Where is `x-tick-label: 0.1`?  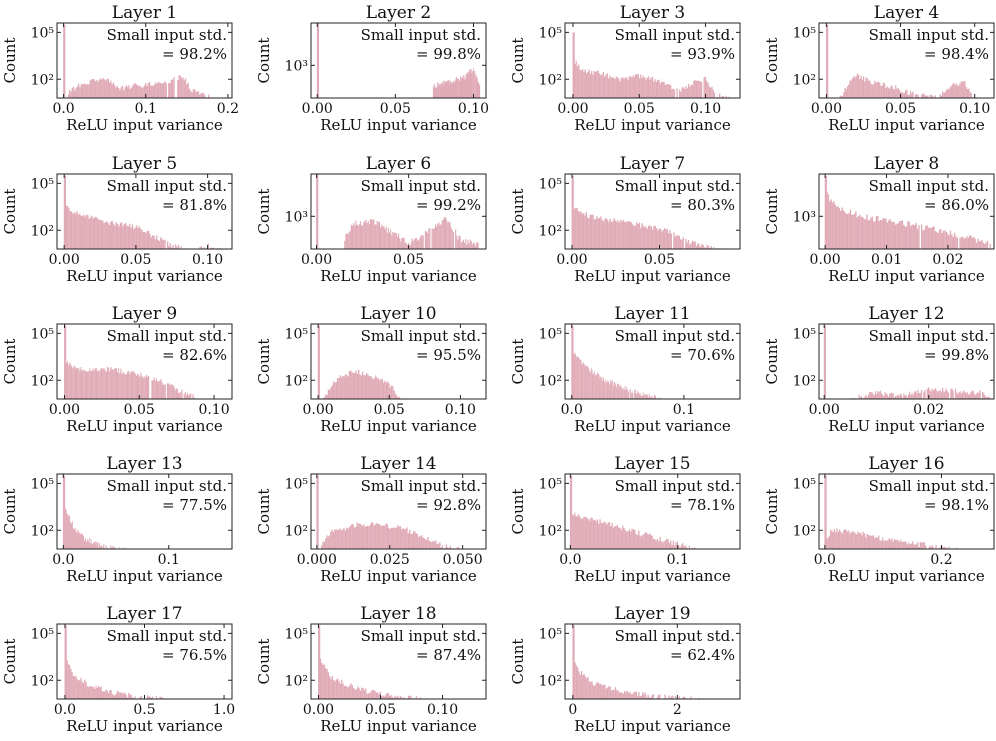 x-tick-label: 0.1 is located at coordinates (678, 560).